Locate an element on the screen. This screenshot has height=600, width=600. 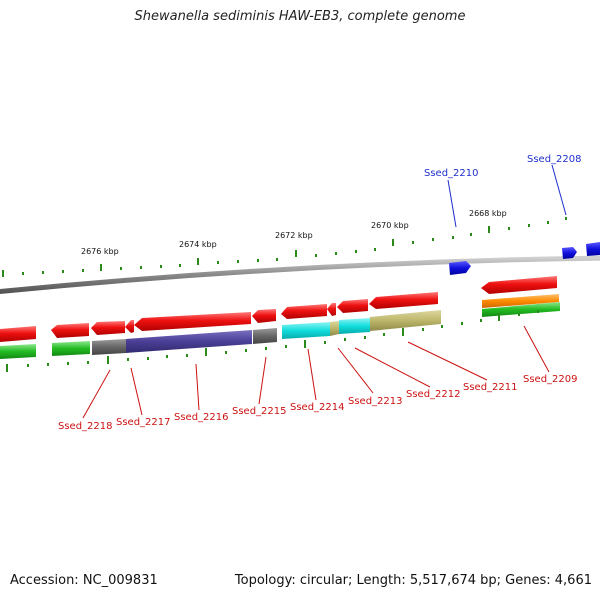
cds-small-c is located at coordinates (331, 309).